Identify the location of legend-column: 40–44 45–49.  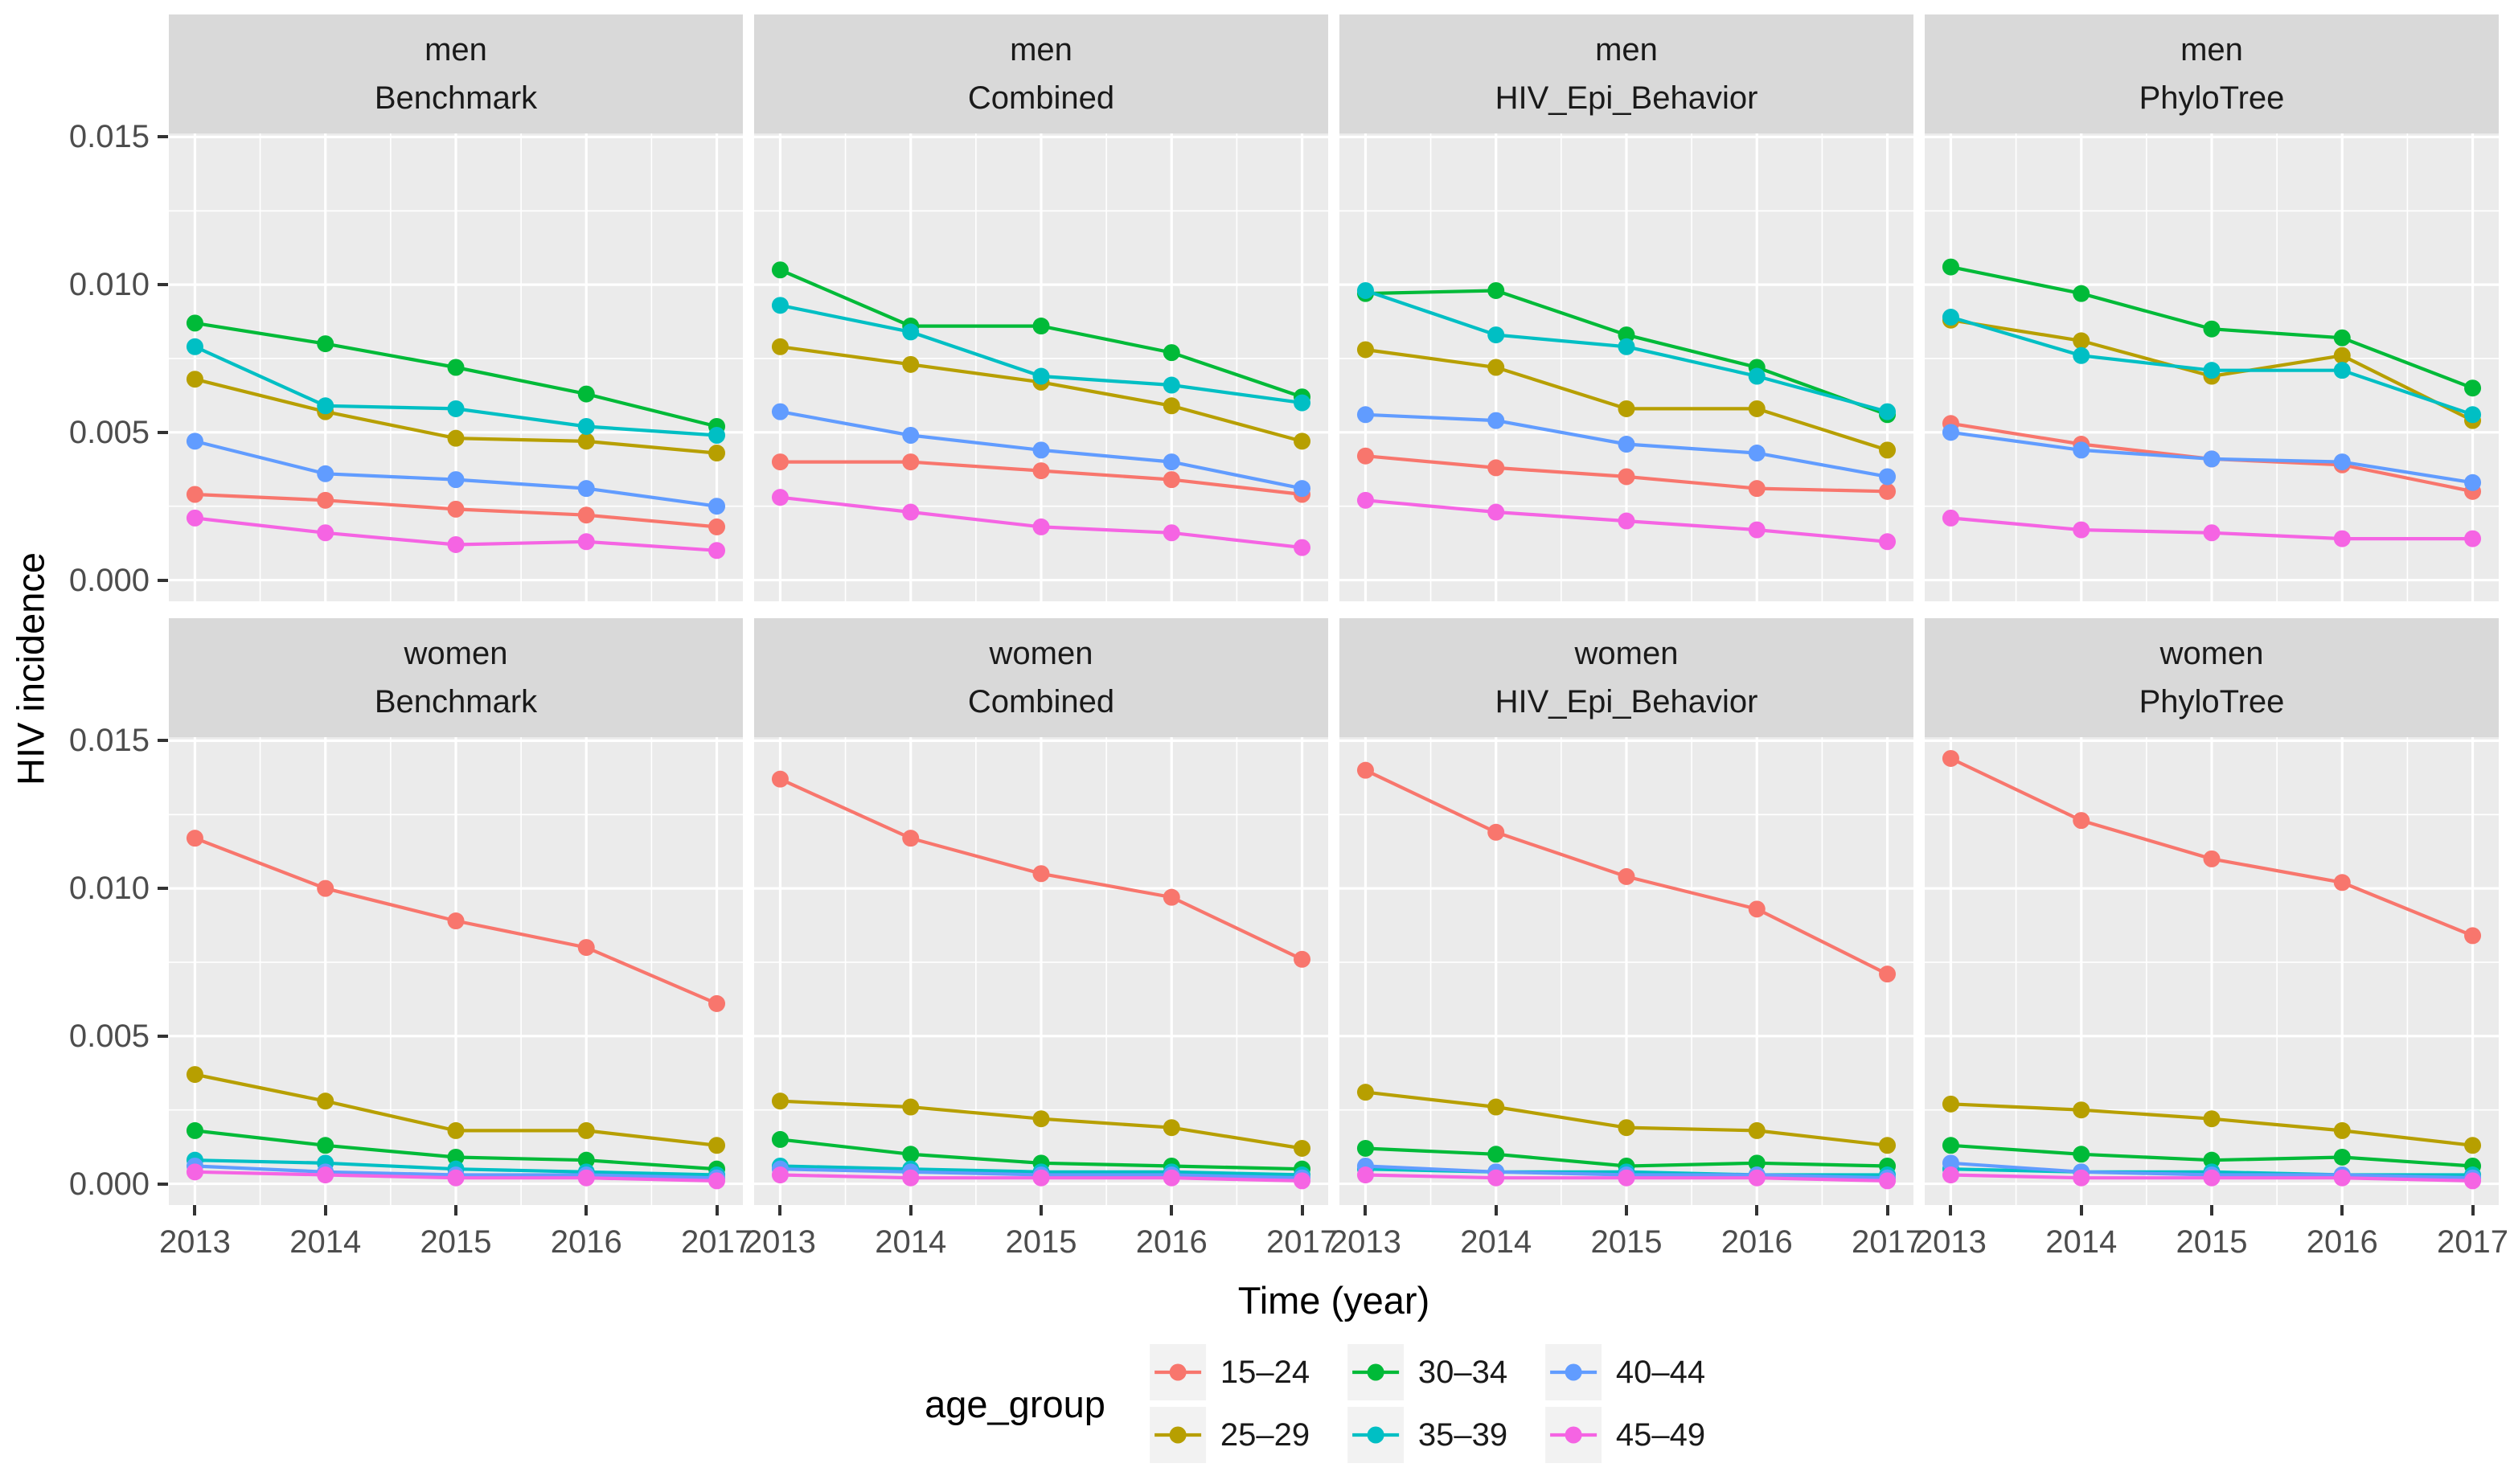
(1632, 1404).